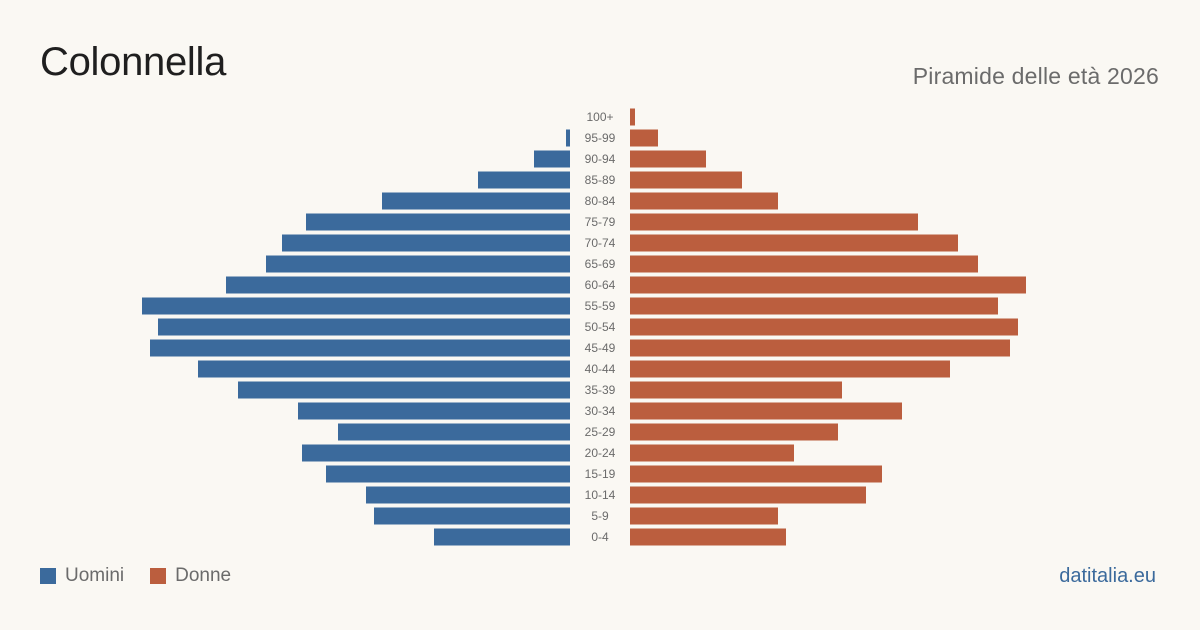 This screenshot has height=630, width=1200. I want to click on legend-item-men: Uomini, so click(82, 576).